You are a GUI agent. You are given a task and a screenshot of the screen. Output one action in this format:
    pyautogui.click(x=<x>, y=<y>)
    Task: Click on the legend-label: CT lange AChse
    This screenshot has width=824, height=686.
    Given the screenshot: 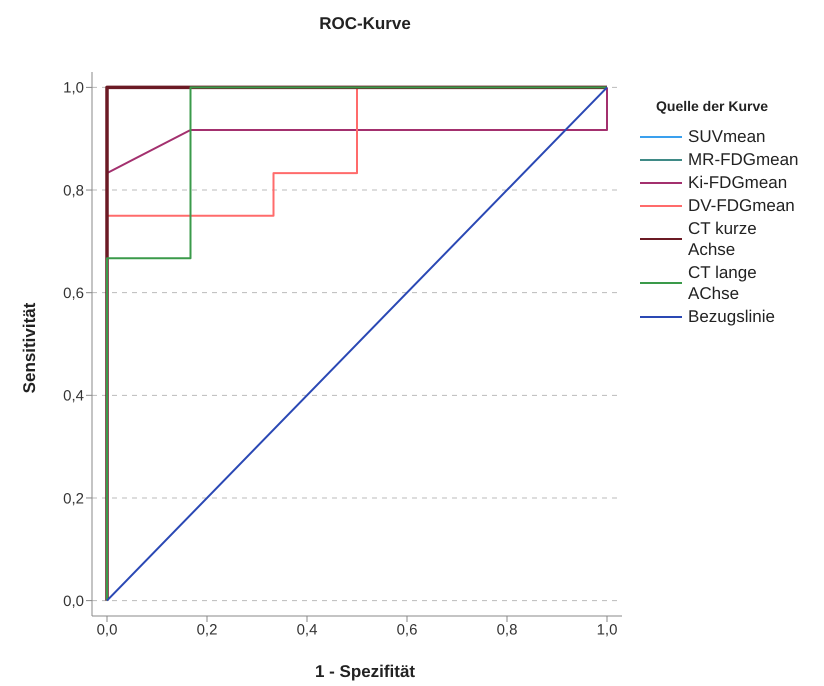 What is the action you would take?
    pyautogui.click(x=723, y=283)
    